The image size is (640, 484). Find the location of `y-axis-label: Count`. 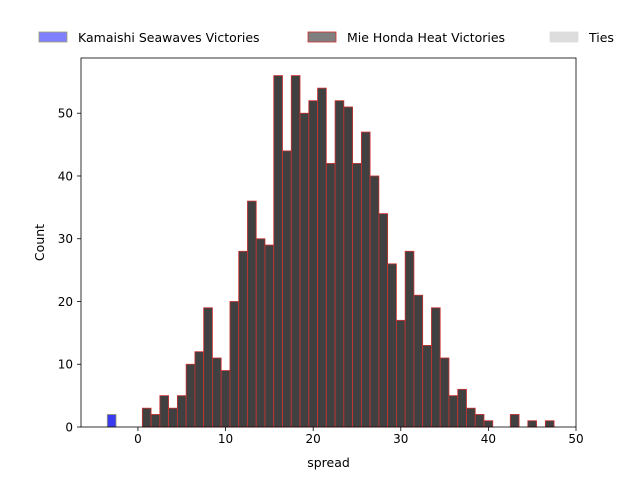

y-axis-label: Count is located at coordinates (39, 242).